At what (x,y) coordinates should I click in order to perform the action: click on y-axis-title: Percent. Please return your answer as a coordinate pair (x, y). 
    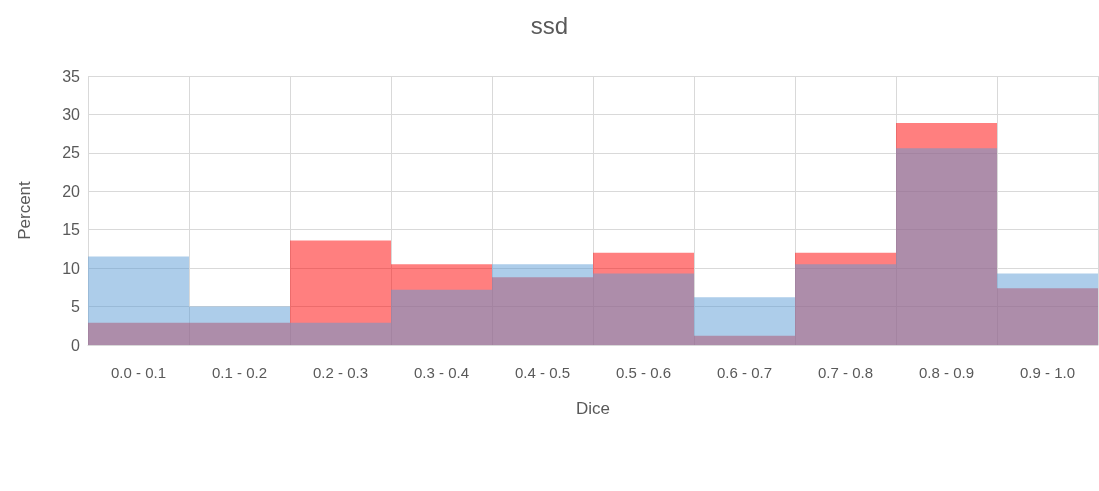
    Looking at the image, I should click on (24, 210).